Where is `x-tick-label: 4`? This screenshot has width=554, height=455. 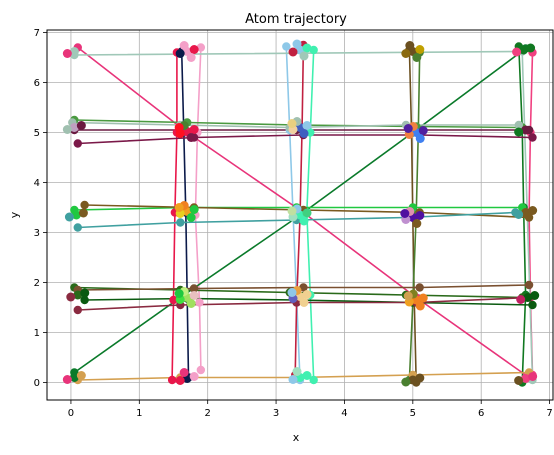 x-tick-label: 4 is located at coordinates (344, 413).